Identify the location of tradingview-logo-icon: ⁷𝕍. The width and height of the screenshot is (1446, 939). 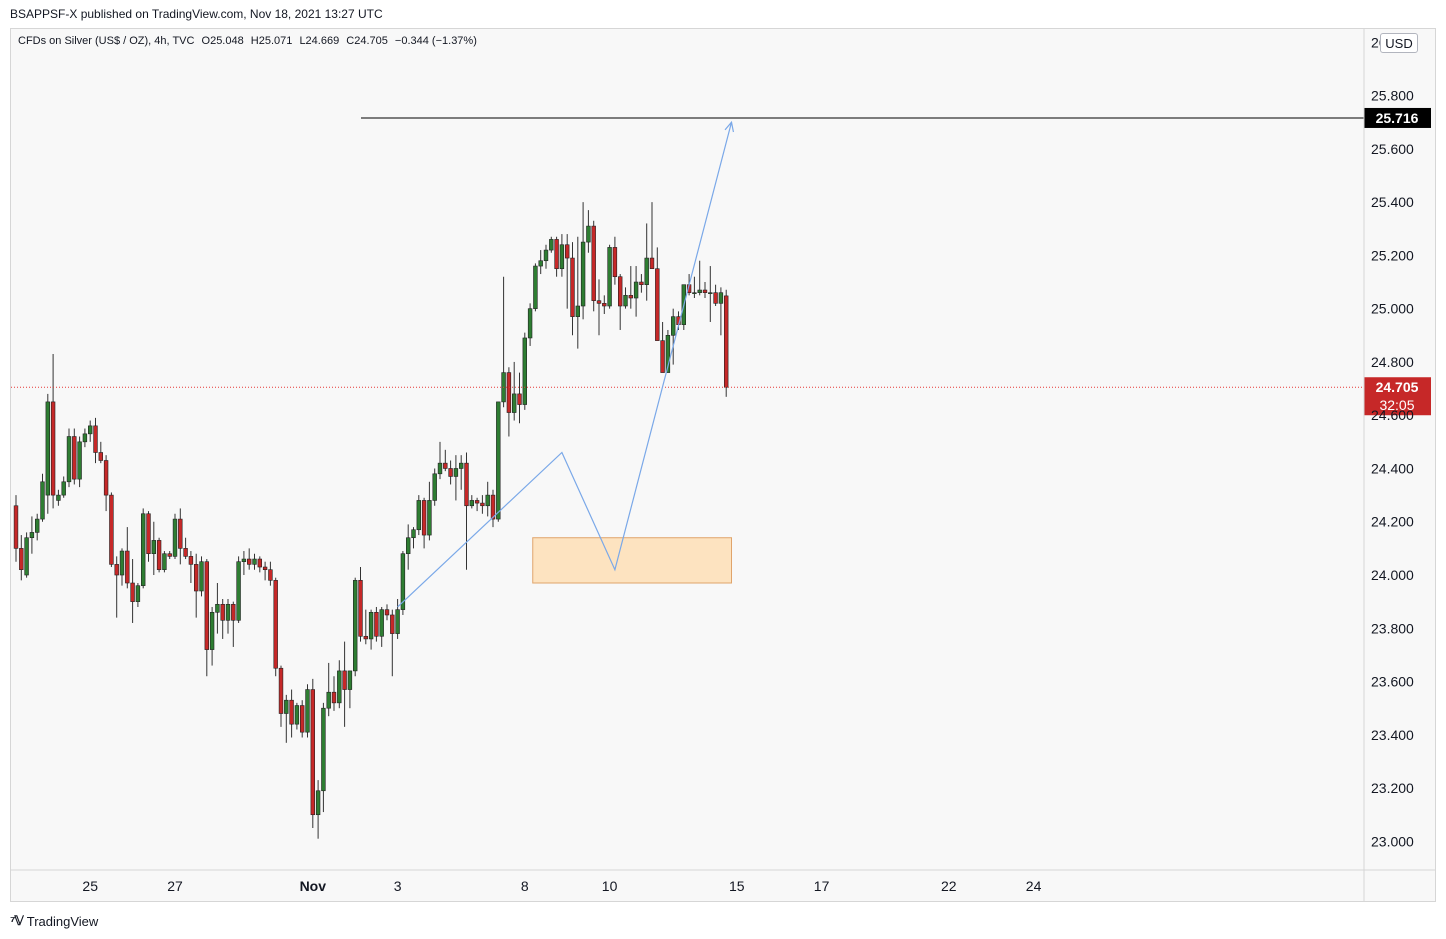
(17, 920).